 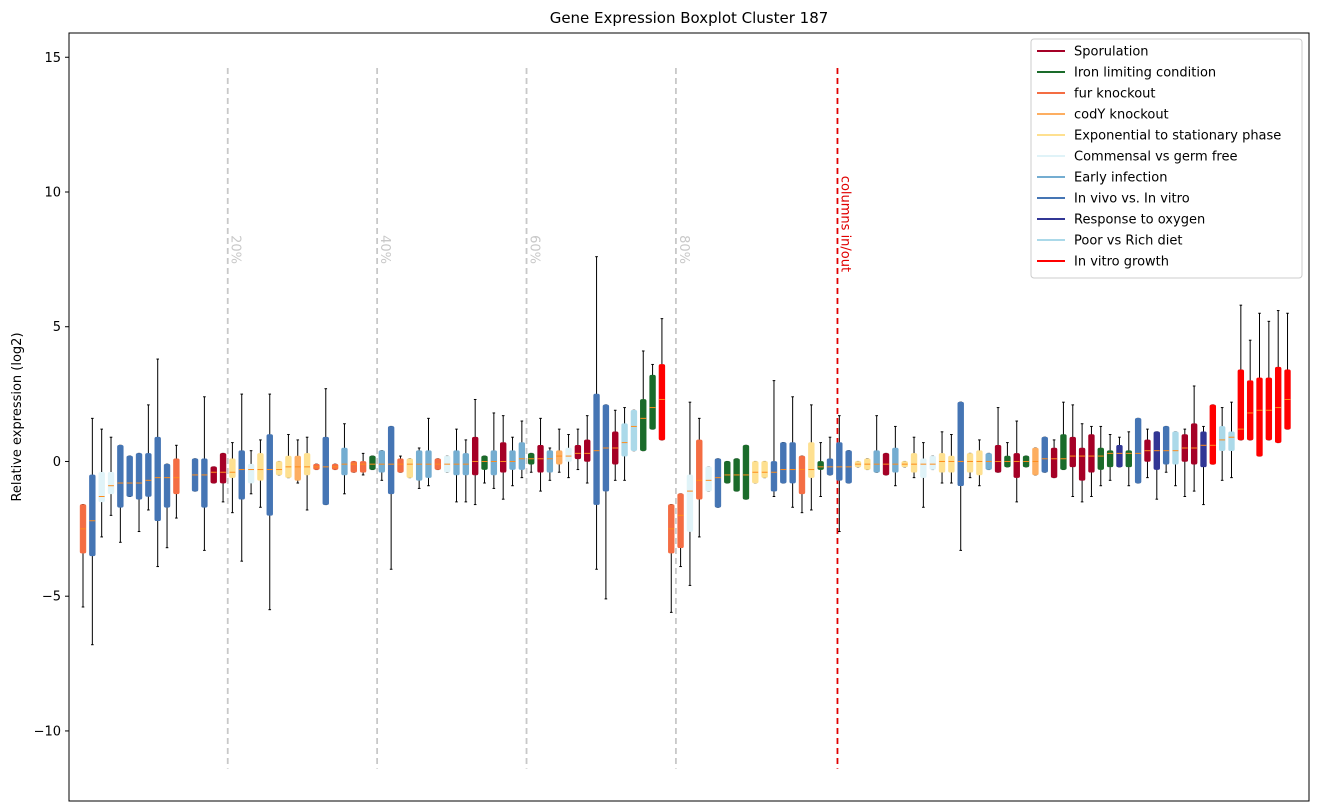 I want to click on legend-entry: Early infection, so click(x=1102, y=178).